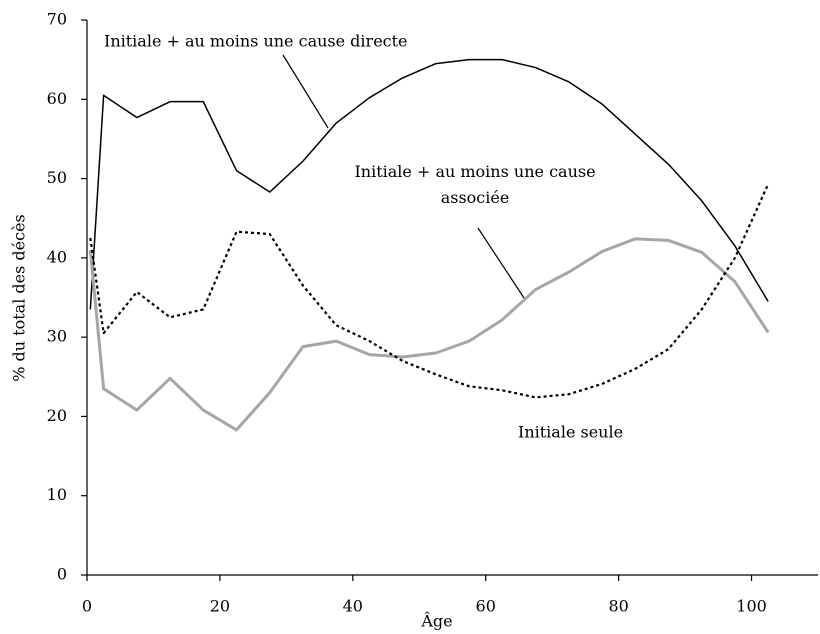 This screenshot has width=820, height=634. Describe the element at coordinates (57, 177) in the screenshot. I see `y-tick-label: 50` at that location.